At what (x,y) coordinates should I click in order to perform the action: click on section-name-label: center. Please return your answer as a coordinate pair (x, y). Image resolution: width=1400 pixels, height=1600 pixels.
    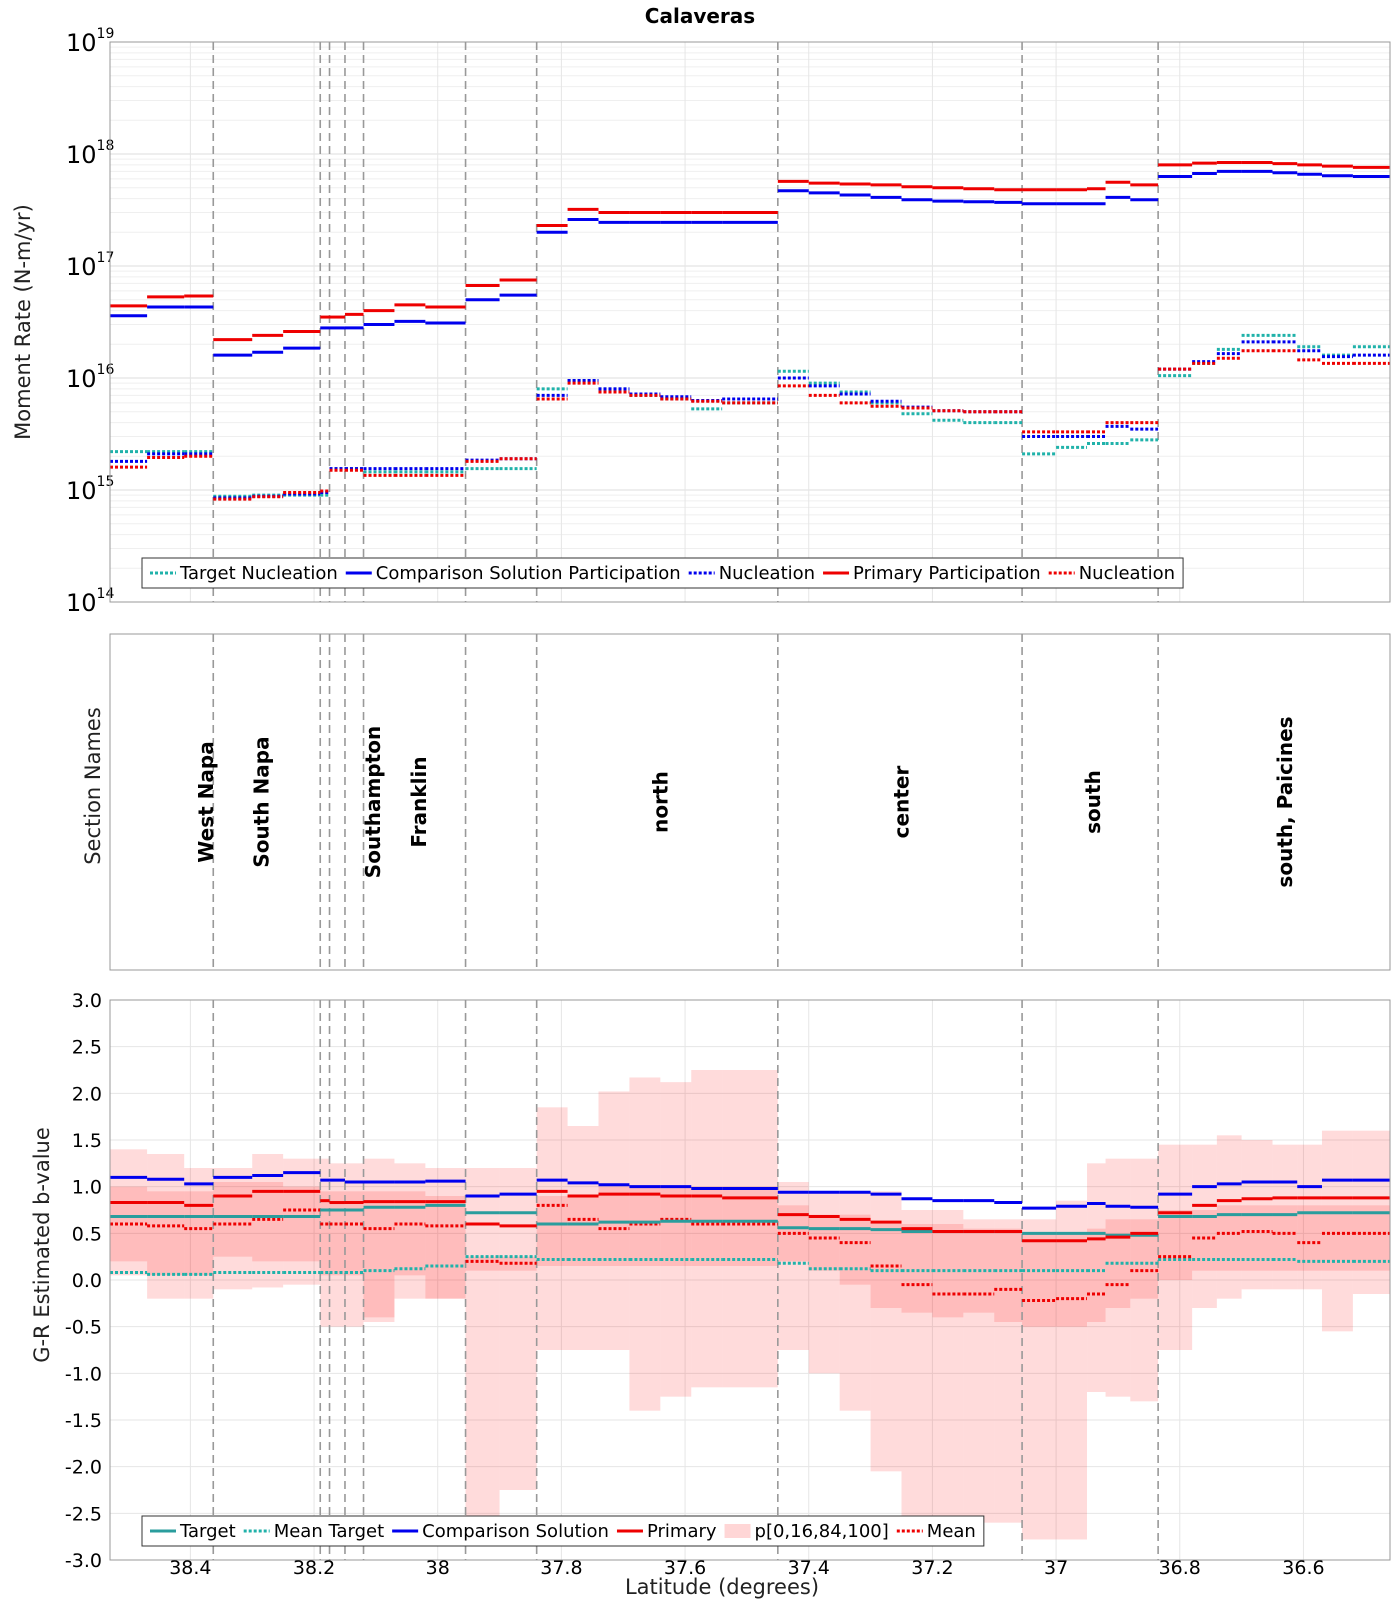
    Looking at the image, I should click on (901, 802).